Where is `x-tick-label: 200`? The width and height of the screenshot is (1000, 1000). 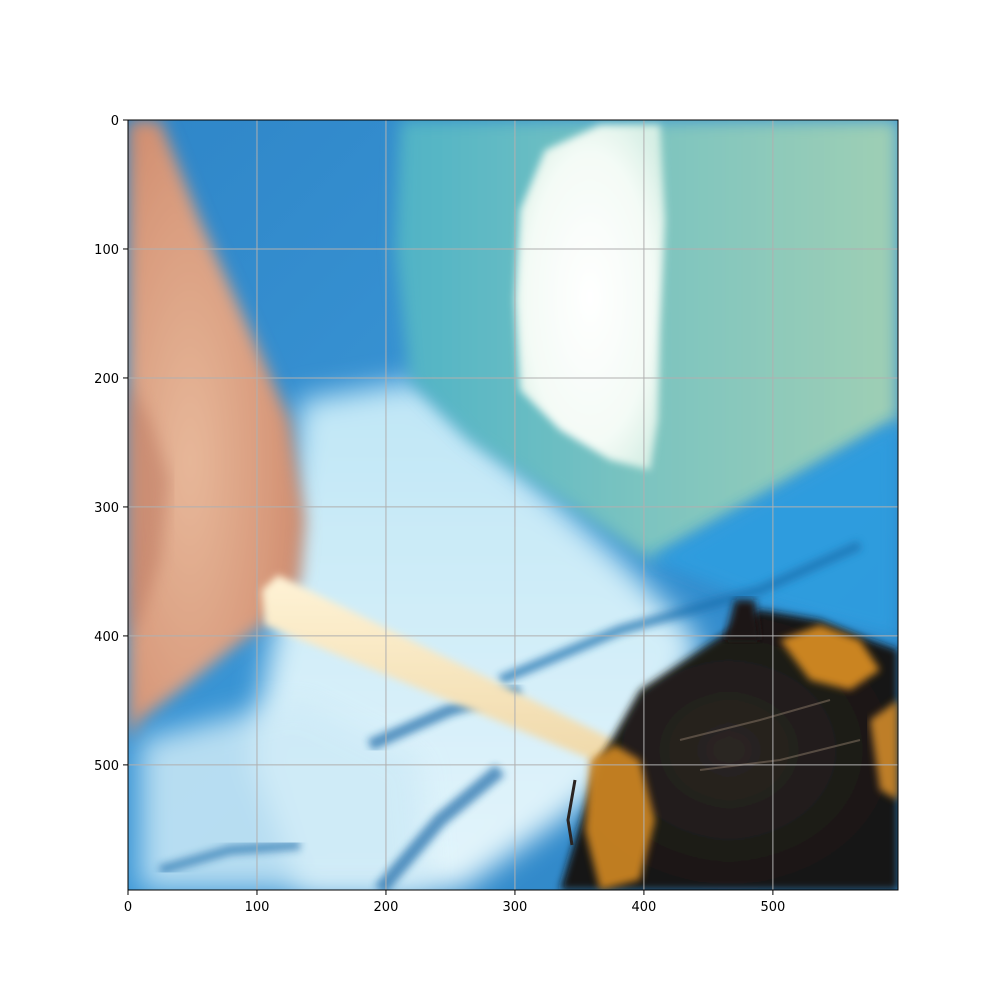 x-tick-label: 200 is located at coordinates (386, 907).